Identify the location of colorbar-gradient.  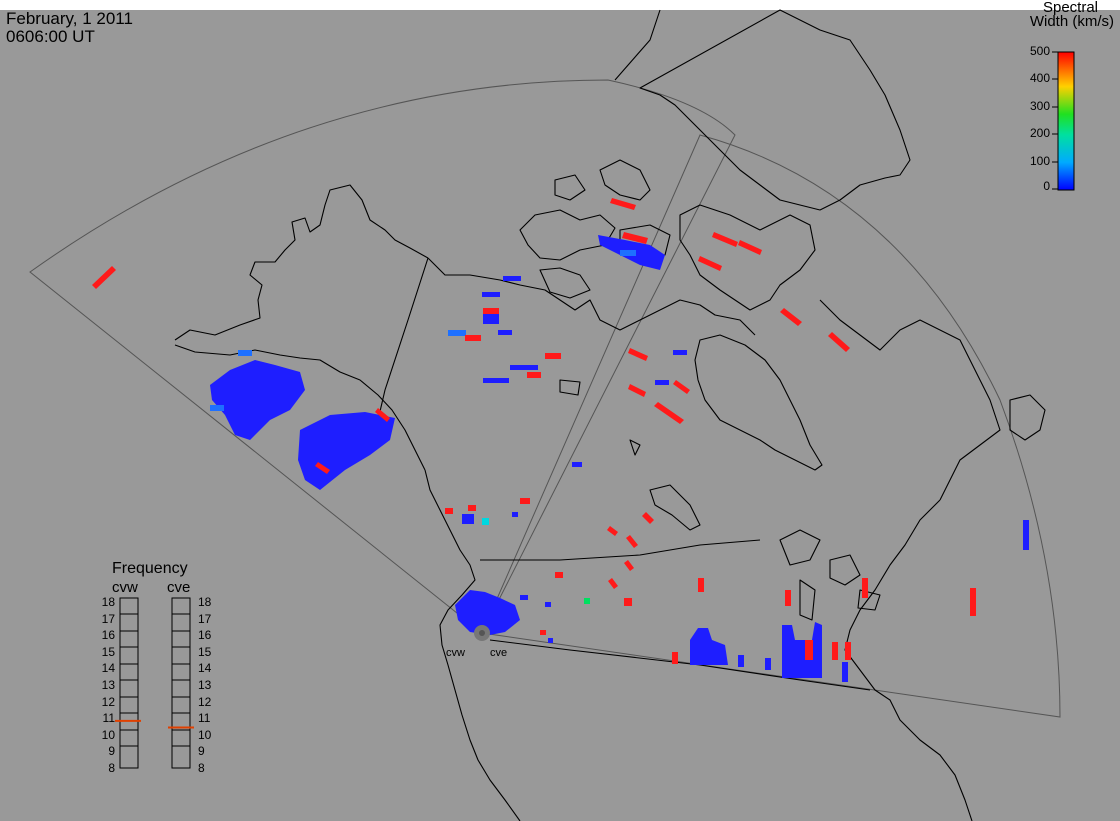
(1066, 121).